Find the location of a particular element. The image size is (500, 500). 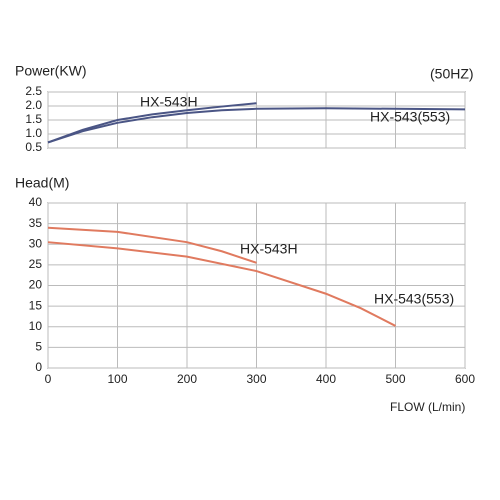

note: (50HZ) is located at coordinates (452, 74).